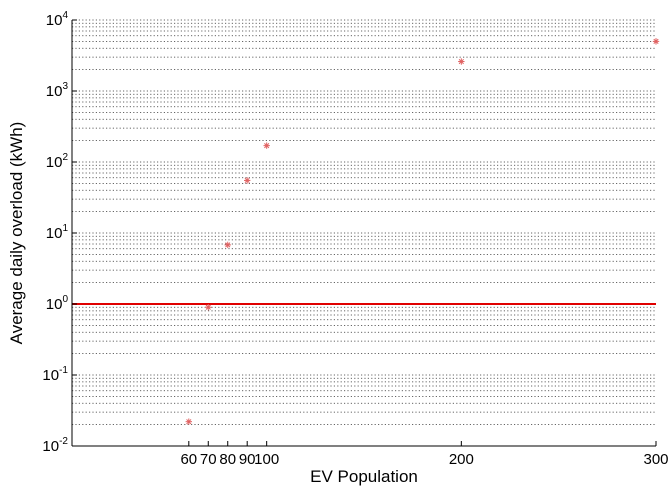 Image resolution: width=671 pixels, height=487 pixels. Describe the element at coordinates (63, 370) in the screenshot. I see `y-tick-exponent: -1` at that location.